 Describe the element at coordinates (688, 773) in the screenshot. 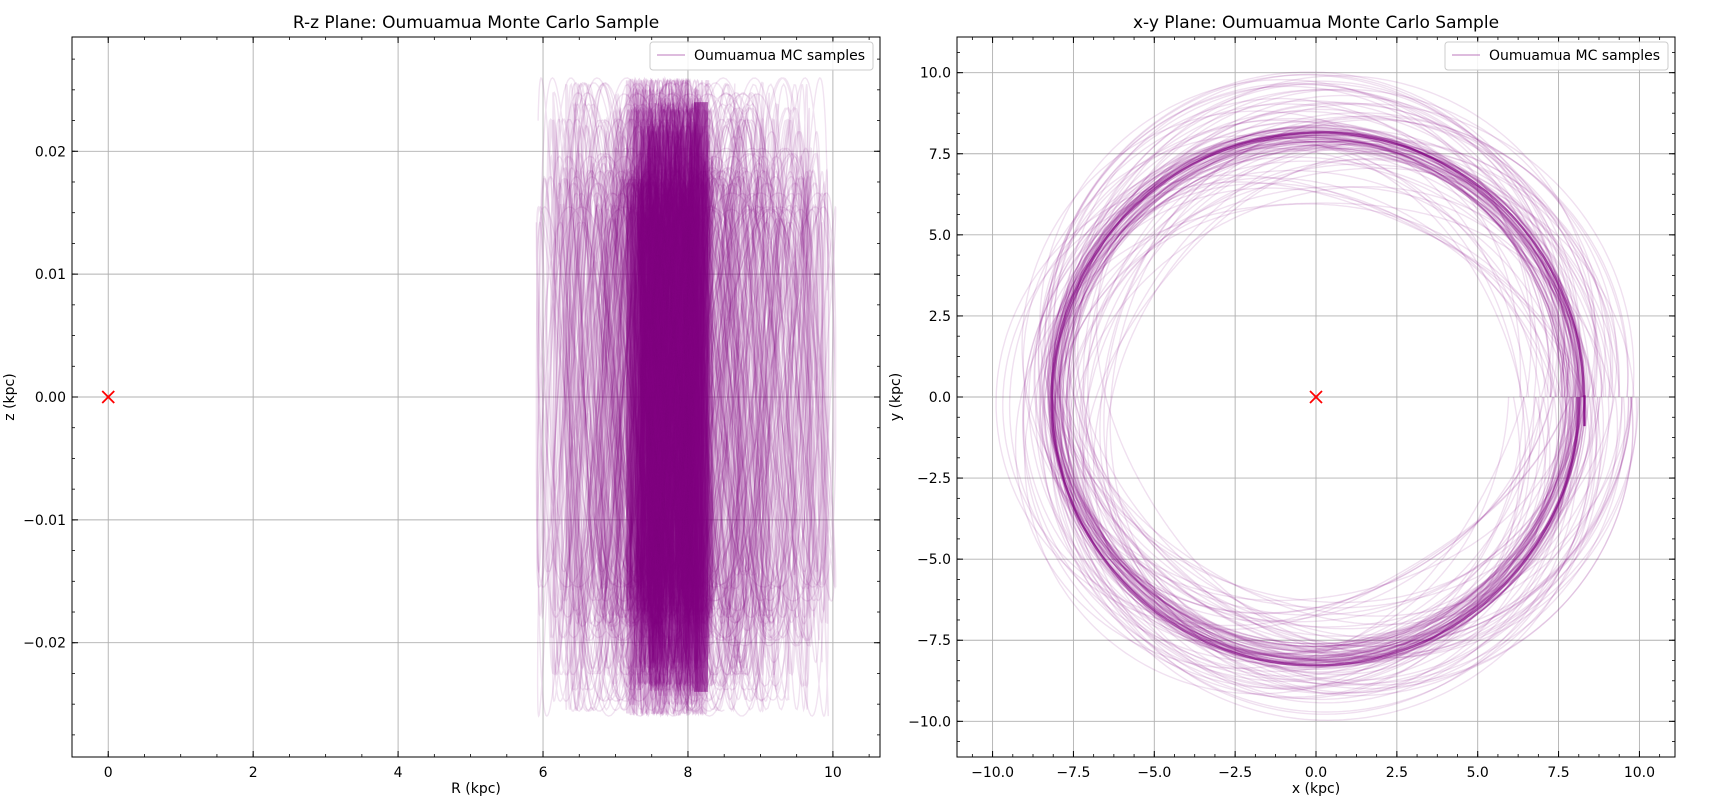

I see `rz-x-tick-label: 8` at that location.